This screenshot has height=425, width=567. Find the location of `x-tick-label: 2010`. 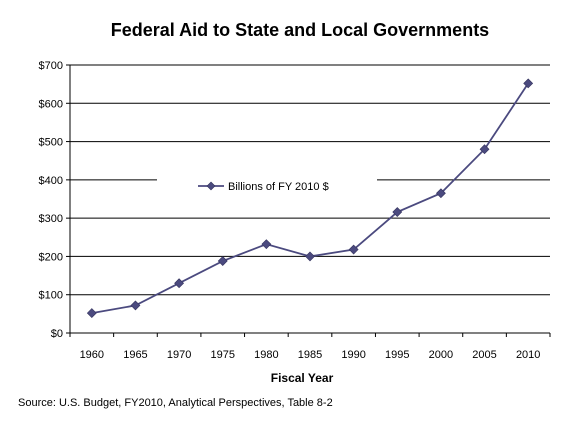

x-tick-label: 2010 is located at coordinates (528, 355).